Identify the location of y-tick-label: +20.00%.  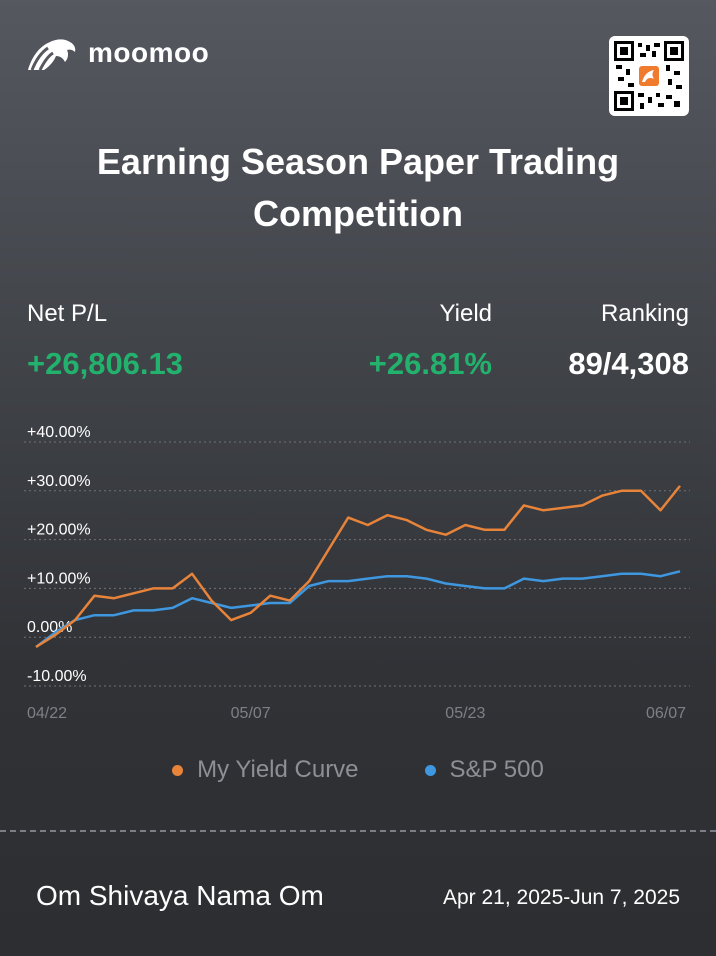
(59, 530).